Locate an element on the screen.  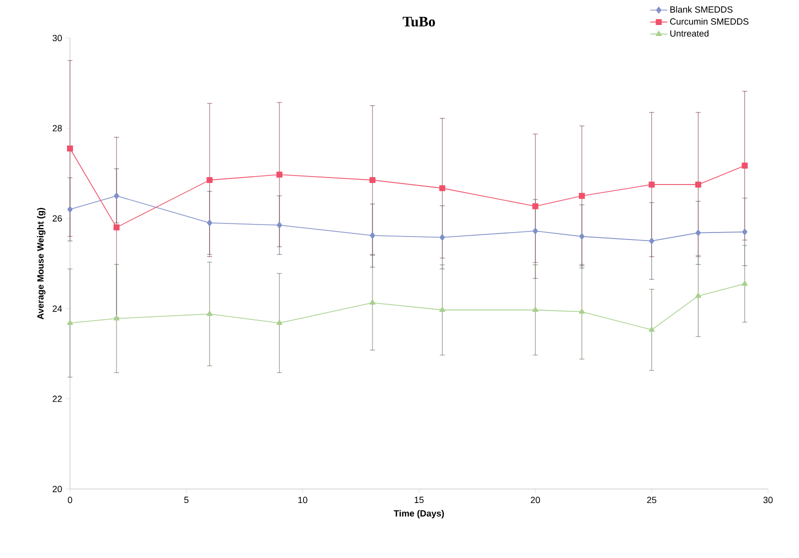
x-tick-label: 30 is located at coordinates (768, 500).